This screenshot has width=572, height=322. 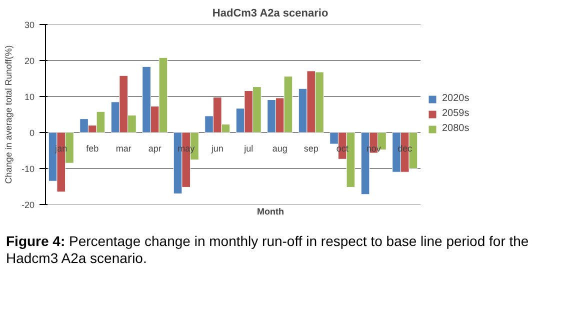 What do you see at coordinates (456, 113) in the screenshot?
I see `legend-label: 2059s` at bounding box center [456, 113].